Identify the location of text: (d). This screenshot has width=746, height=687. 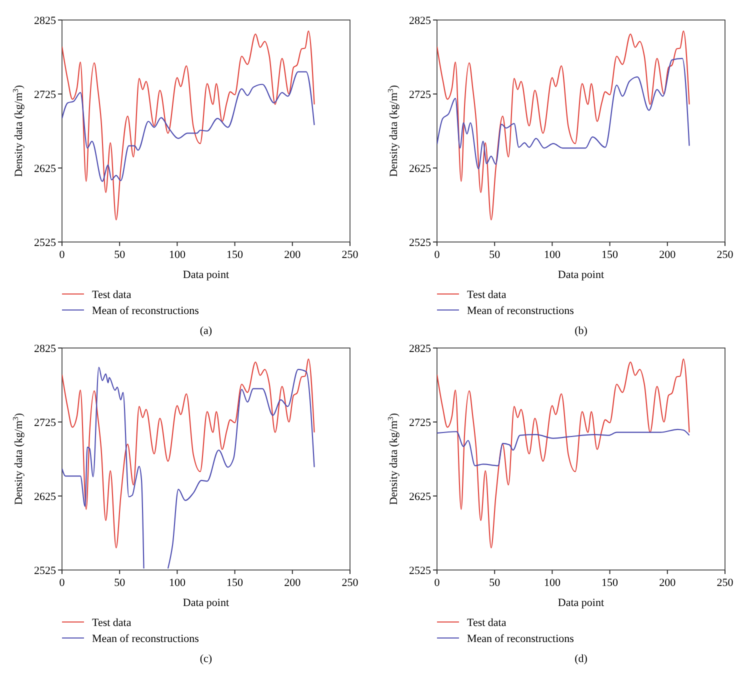
(581, 659).